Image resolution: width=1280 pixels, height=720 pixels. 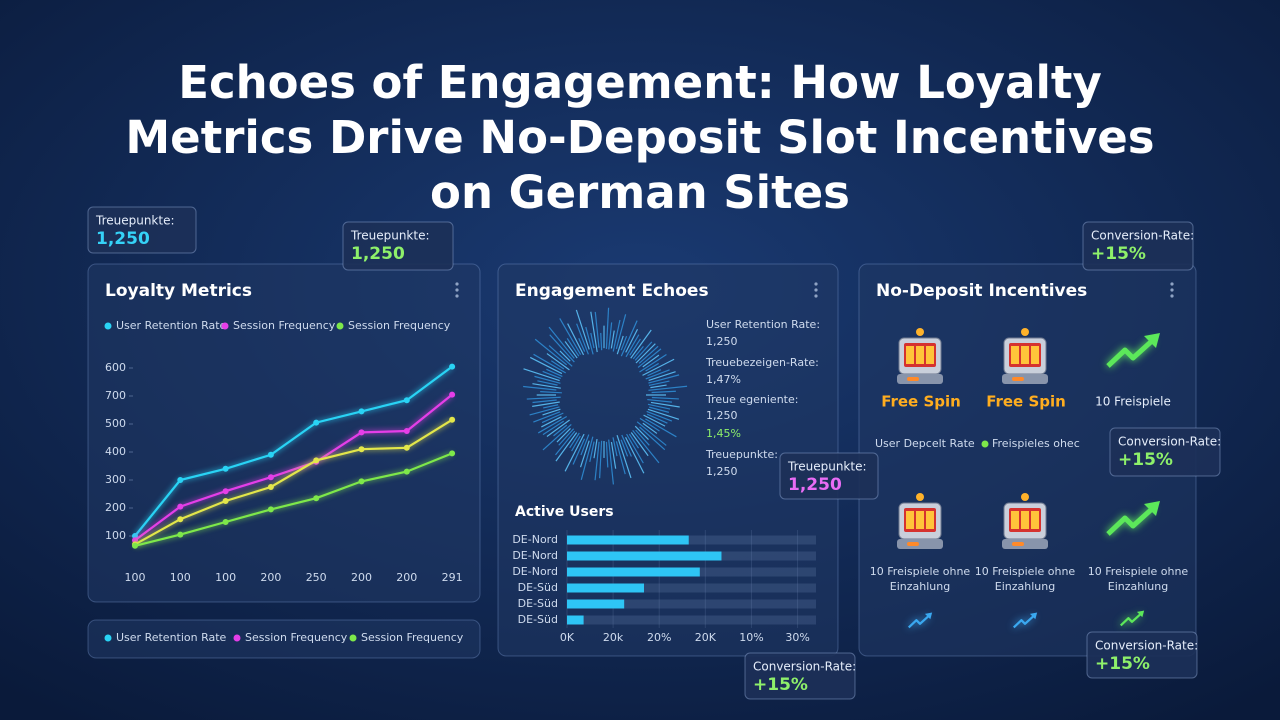 I want to click on x-tick-label: 291, so click(x=452, y=577).